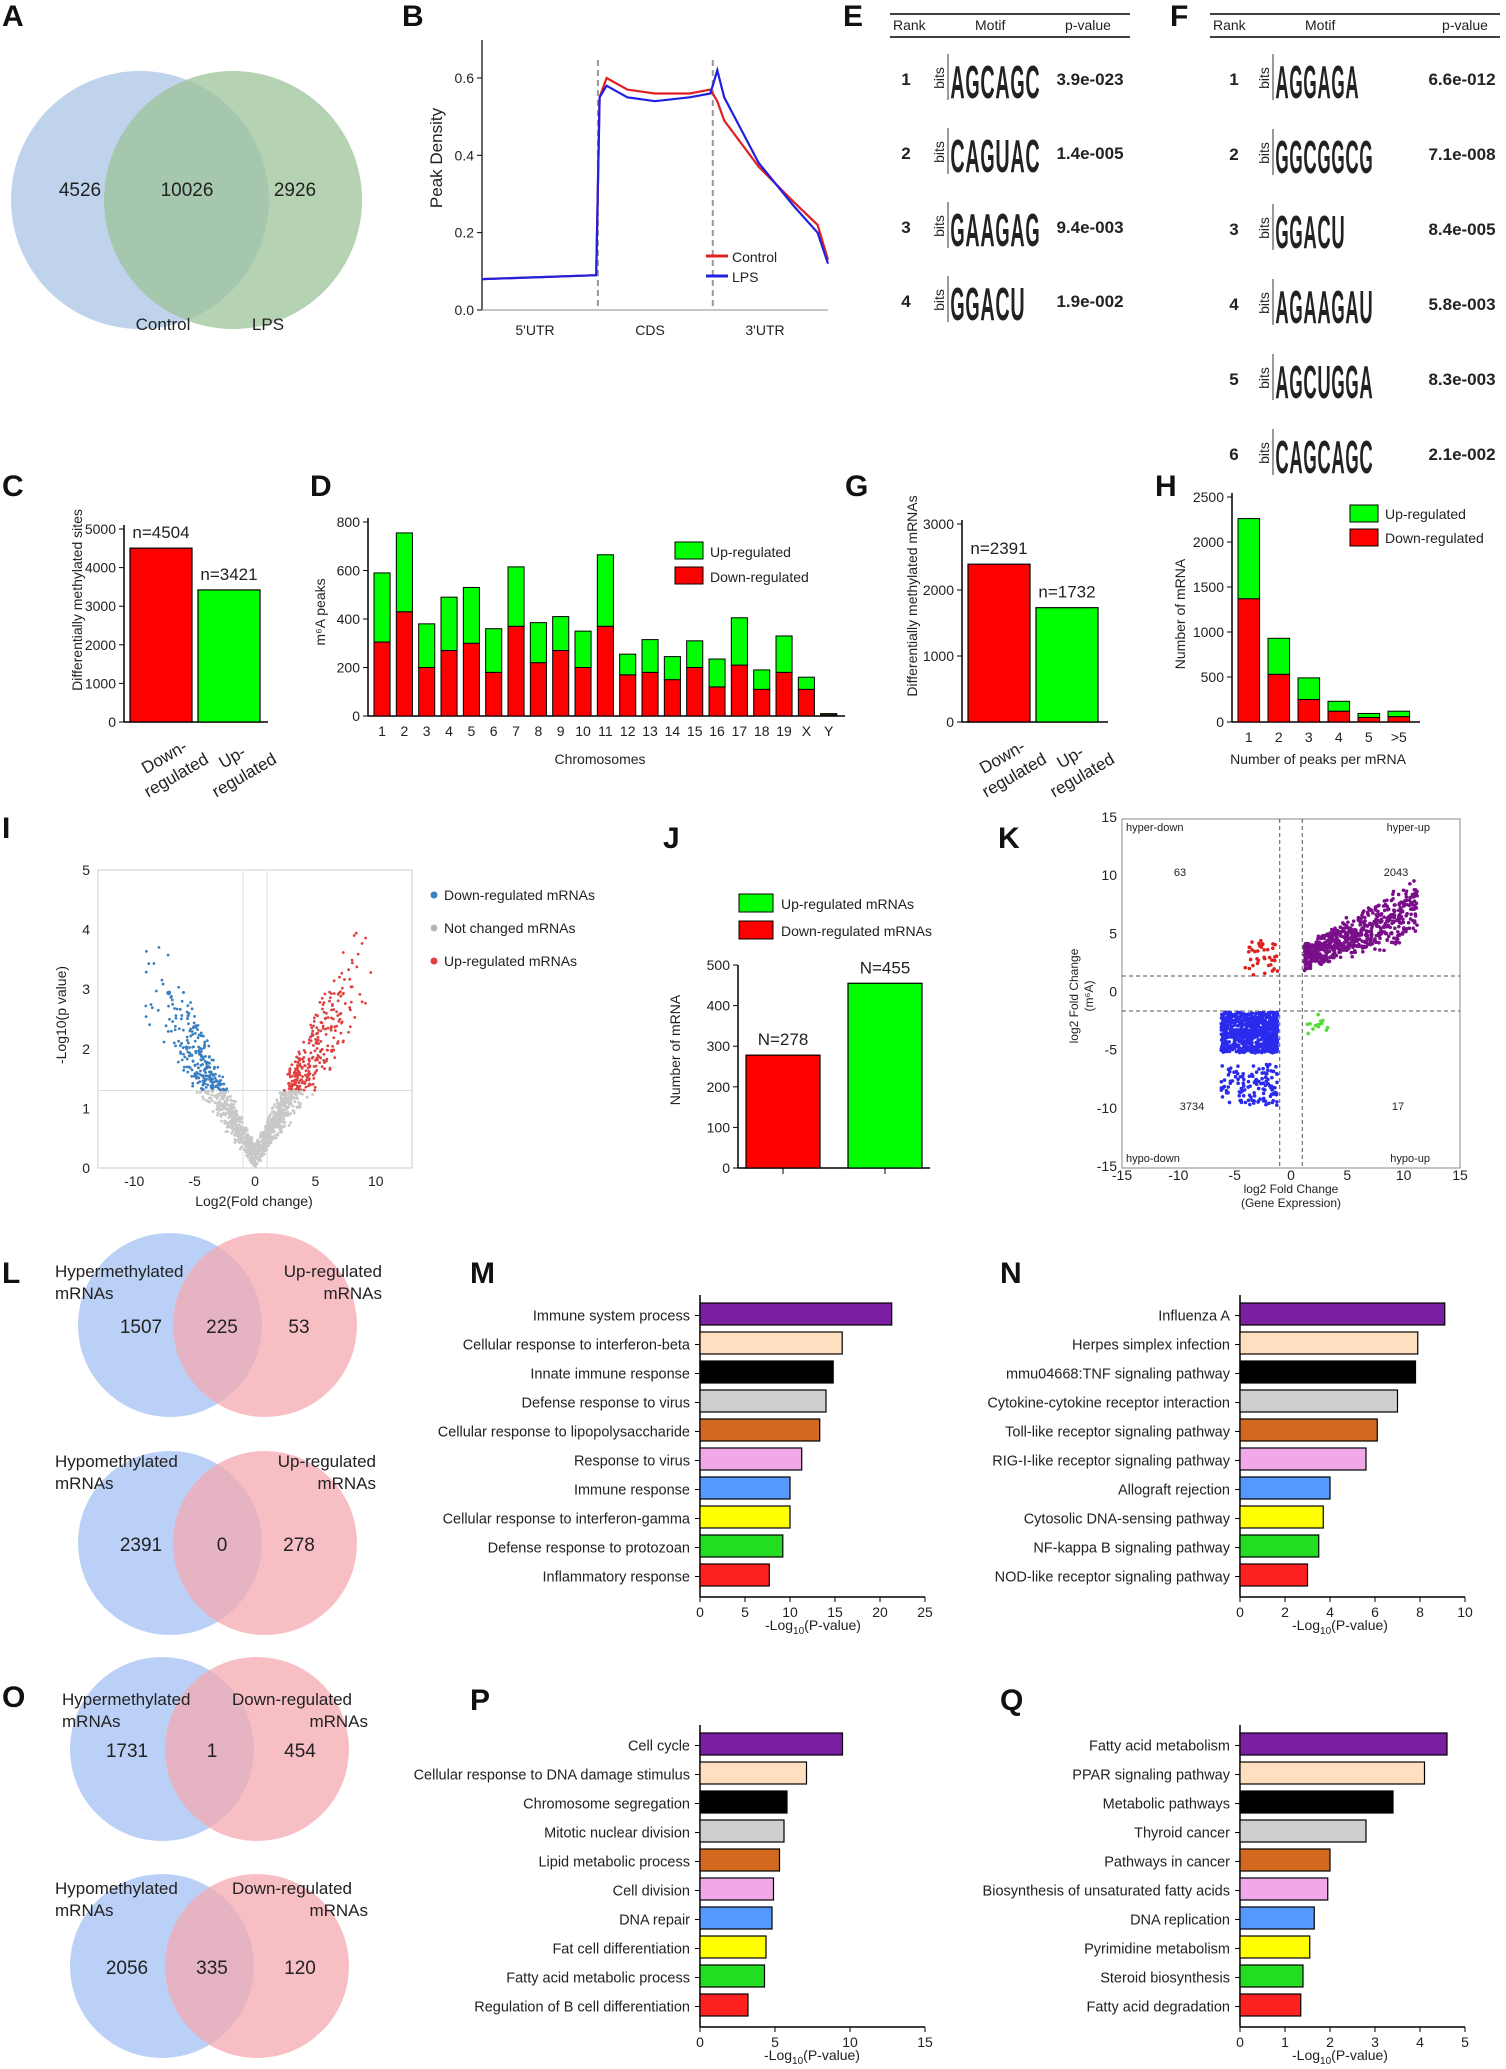 The image size is (1506, 2069). Describe the element at coordinates (1230, 25) in the screenshot. I see `table-header-rank-f: Rank` at that location.